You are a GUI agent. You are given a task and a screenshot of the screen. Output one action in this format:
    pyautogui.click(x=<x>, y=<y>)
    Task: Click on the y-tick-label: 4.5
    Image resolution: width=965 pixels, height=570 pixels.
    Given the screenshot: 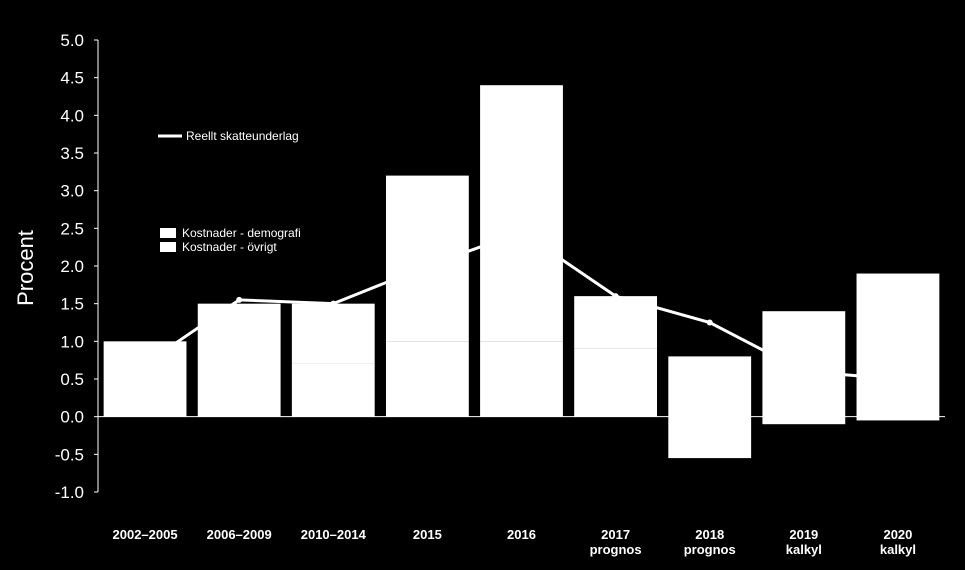 What is the action you would take?
    pyautogui.click(x=72, y=78)
    